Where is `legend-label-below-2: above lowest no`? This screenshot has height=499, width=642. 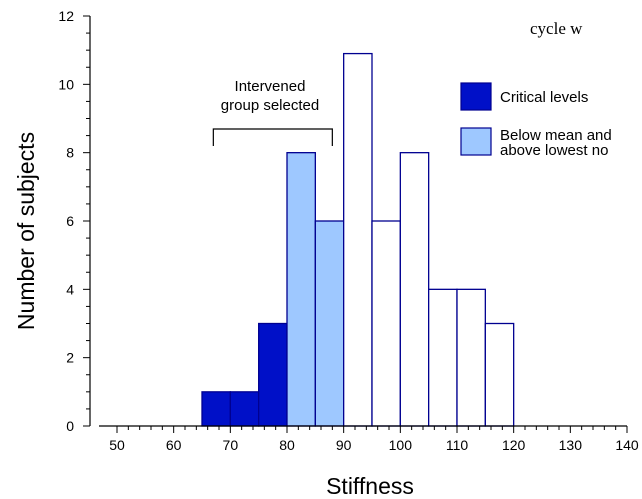
legend-label-below-2: above lowest no is located at coordinates (554, 150).